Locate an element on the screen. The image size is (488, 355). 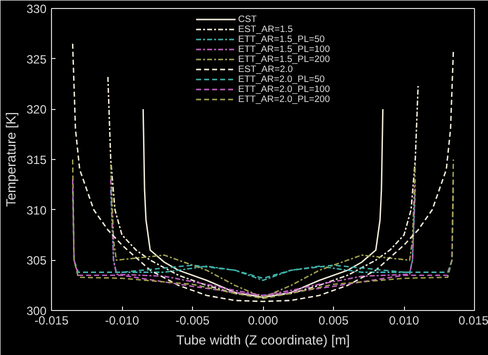
legend-label: ETT_AR=1.5_PL=100 is located at coordinates (284, 49).